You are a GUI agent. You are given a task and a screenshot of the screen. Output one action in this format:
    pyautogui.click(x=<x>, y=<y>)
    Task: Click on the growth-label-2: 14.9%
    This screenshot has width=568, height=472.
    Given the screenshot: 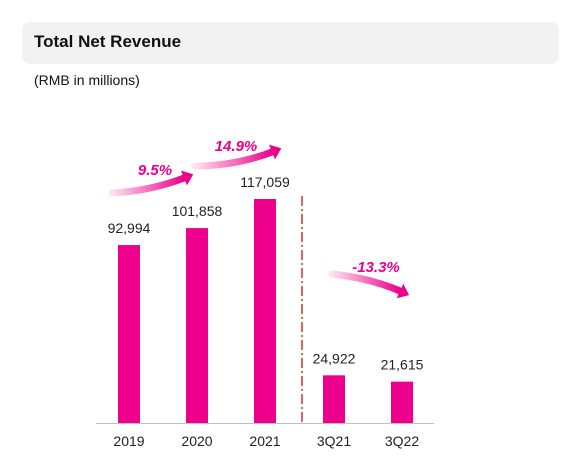 What is the action you would take?
    pyautogui.click(x=236, y=146)
    